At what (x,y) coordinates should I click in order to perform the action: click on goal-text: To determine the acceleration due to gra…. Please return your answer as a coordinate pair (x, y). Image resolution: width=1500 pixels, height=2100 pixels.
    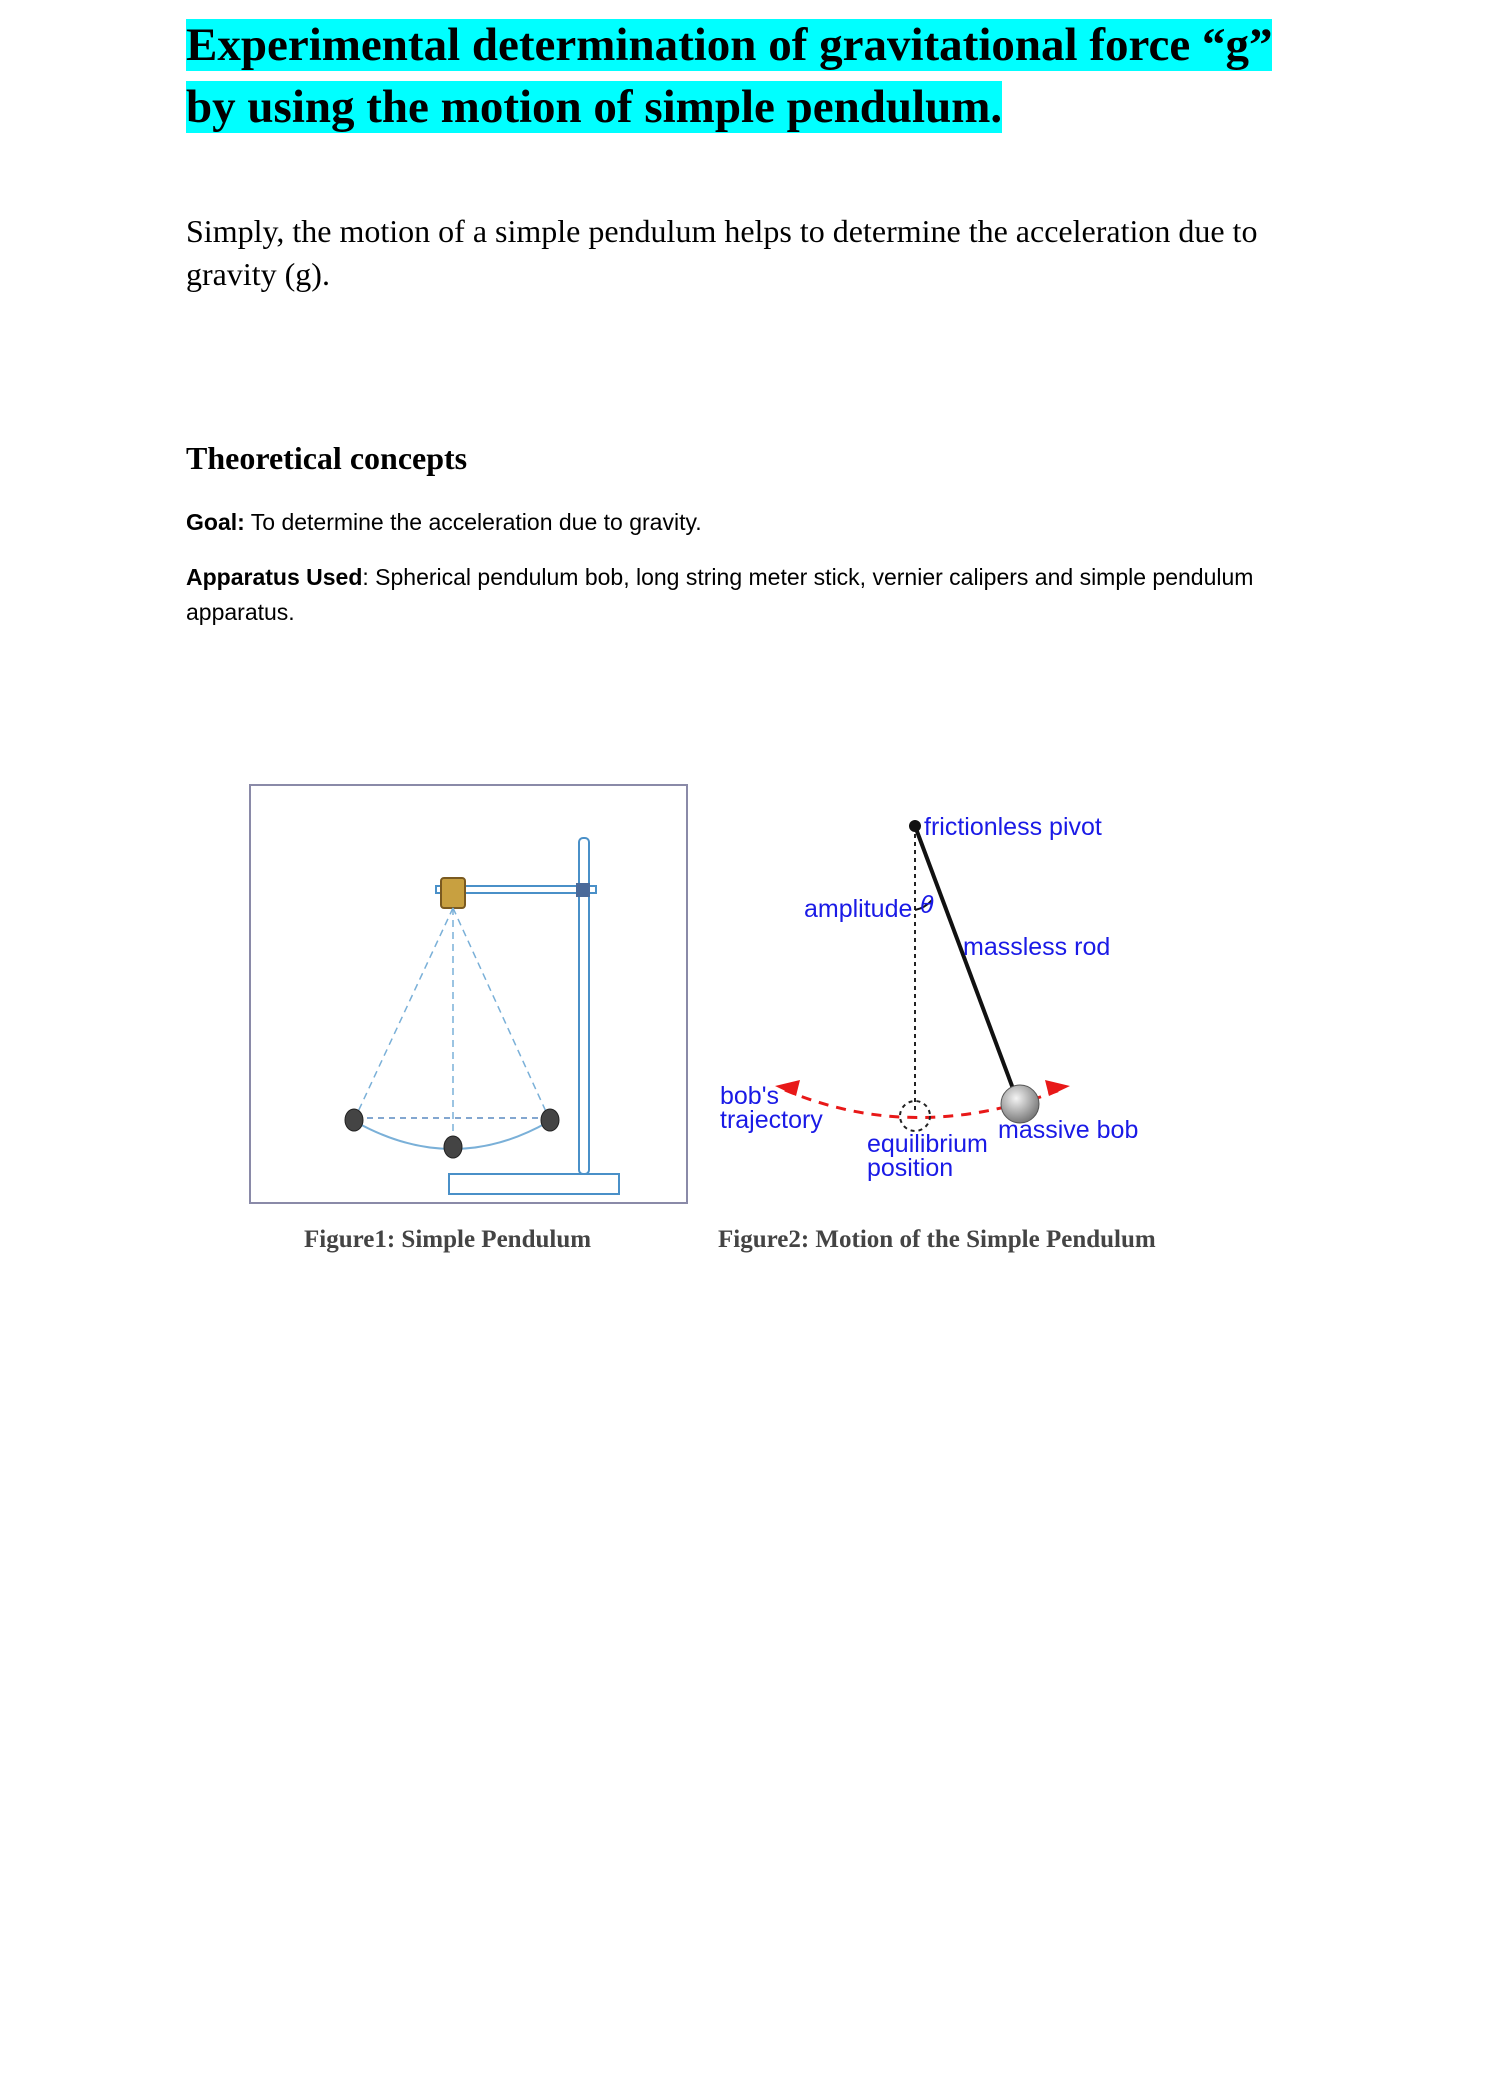
    Looking at the image, I should click on (473, 522).